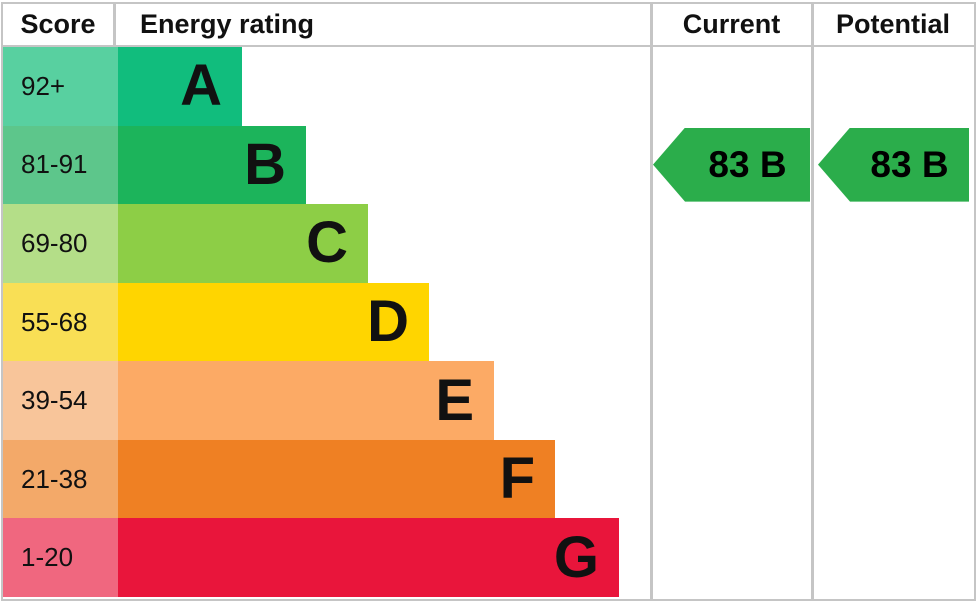  I want to click on band-bar: A, so click(180, 86).